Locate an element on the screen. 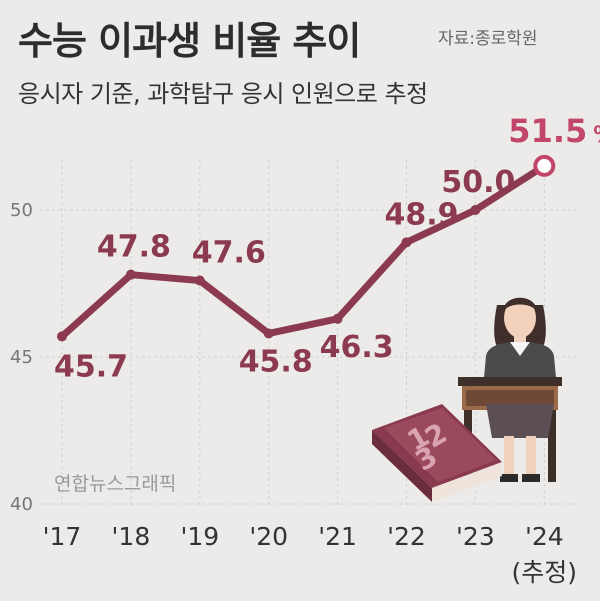 Image resolution: width=600 pixels, height=601 pixels. chart-title: 수능 이과생 비율 추이 is located at coordinates (189, 41).